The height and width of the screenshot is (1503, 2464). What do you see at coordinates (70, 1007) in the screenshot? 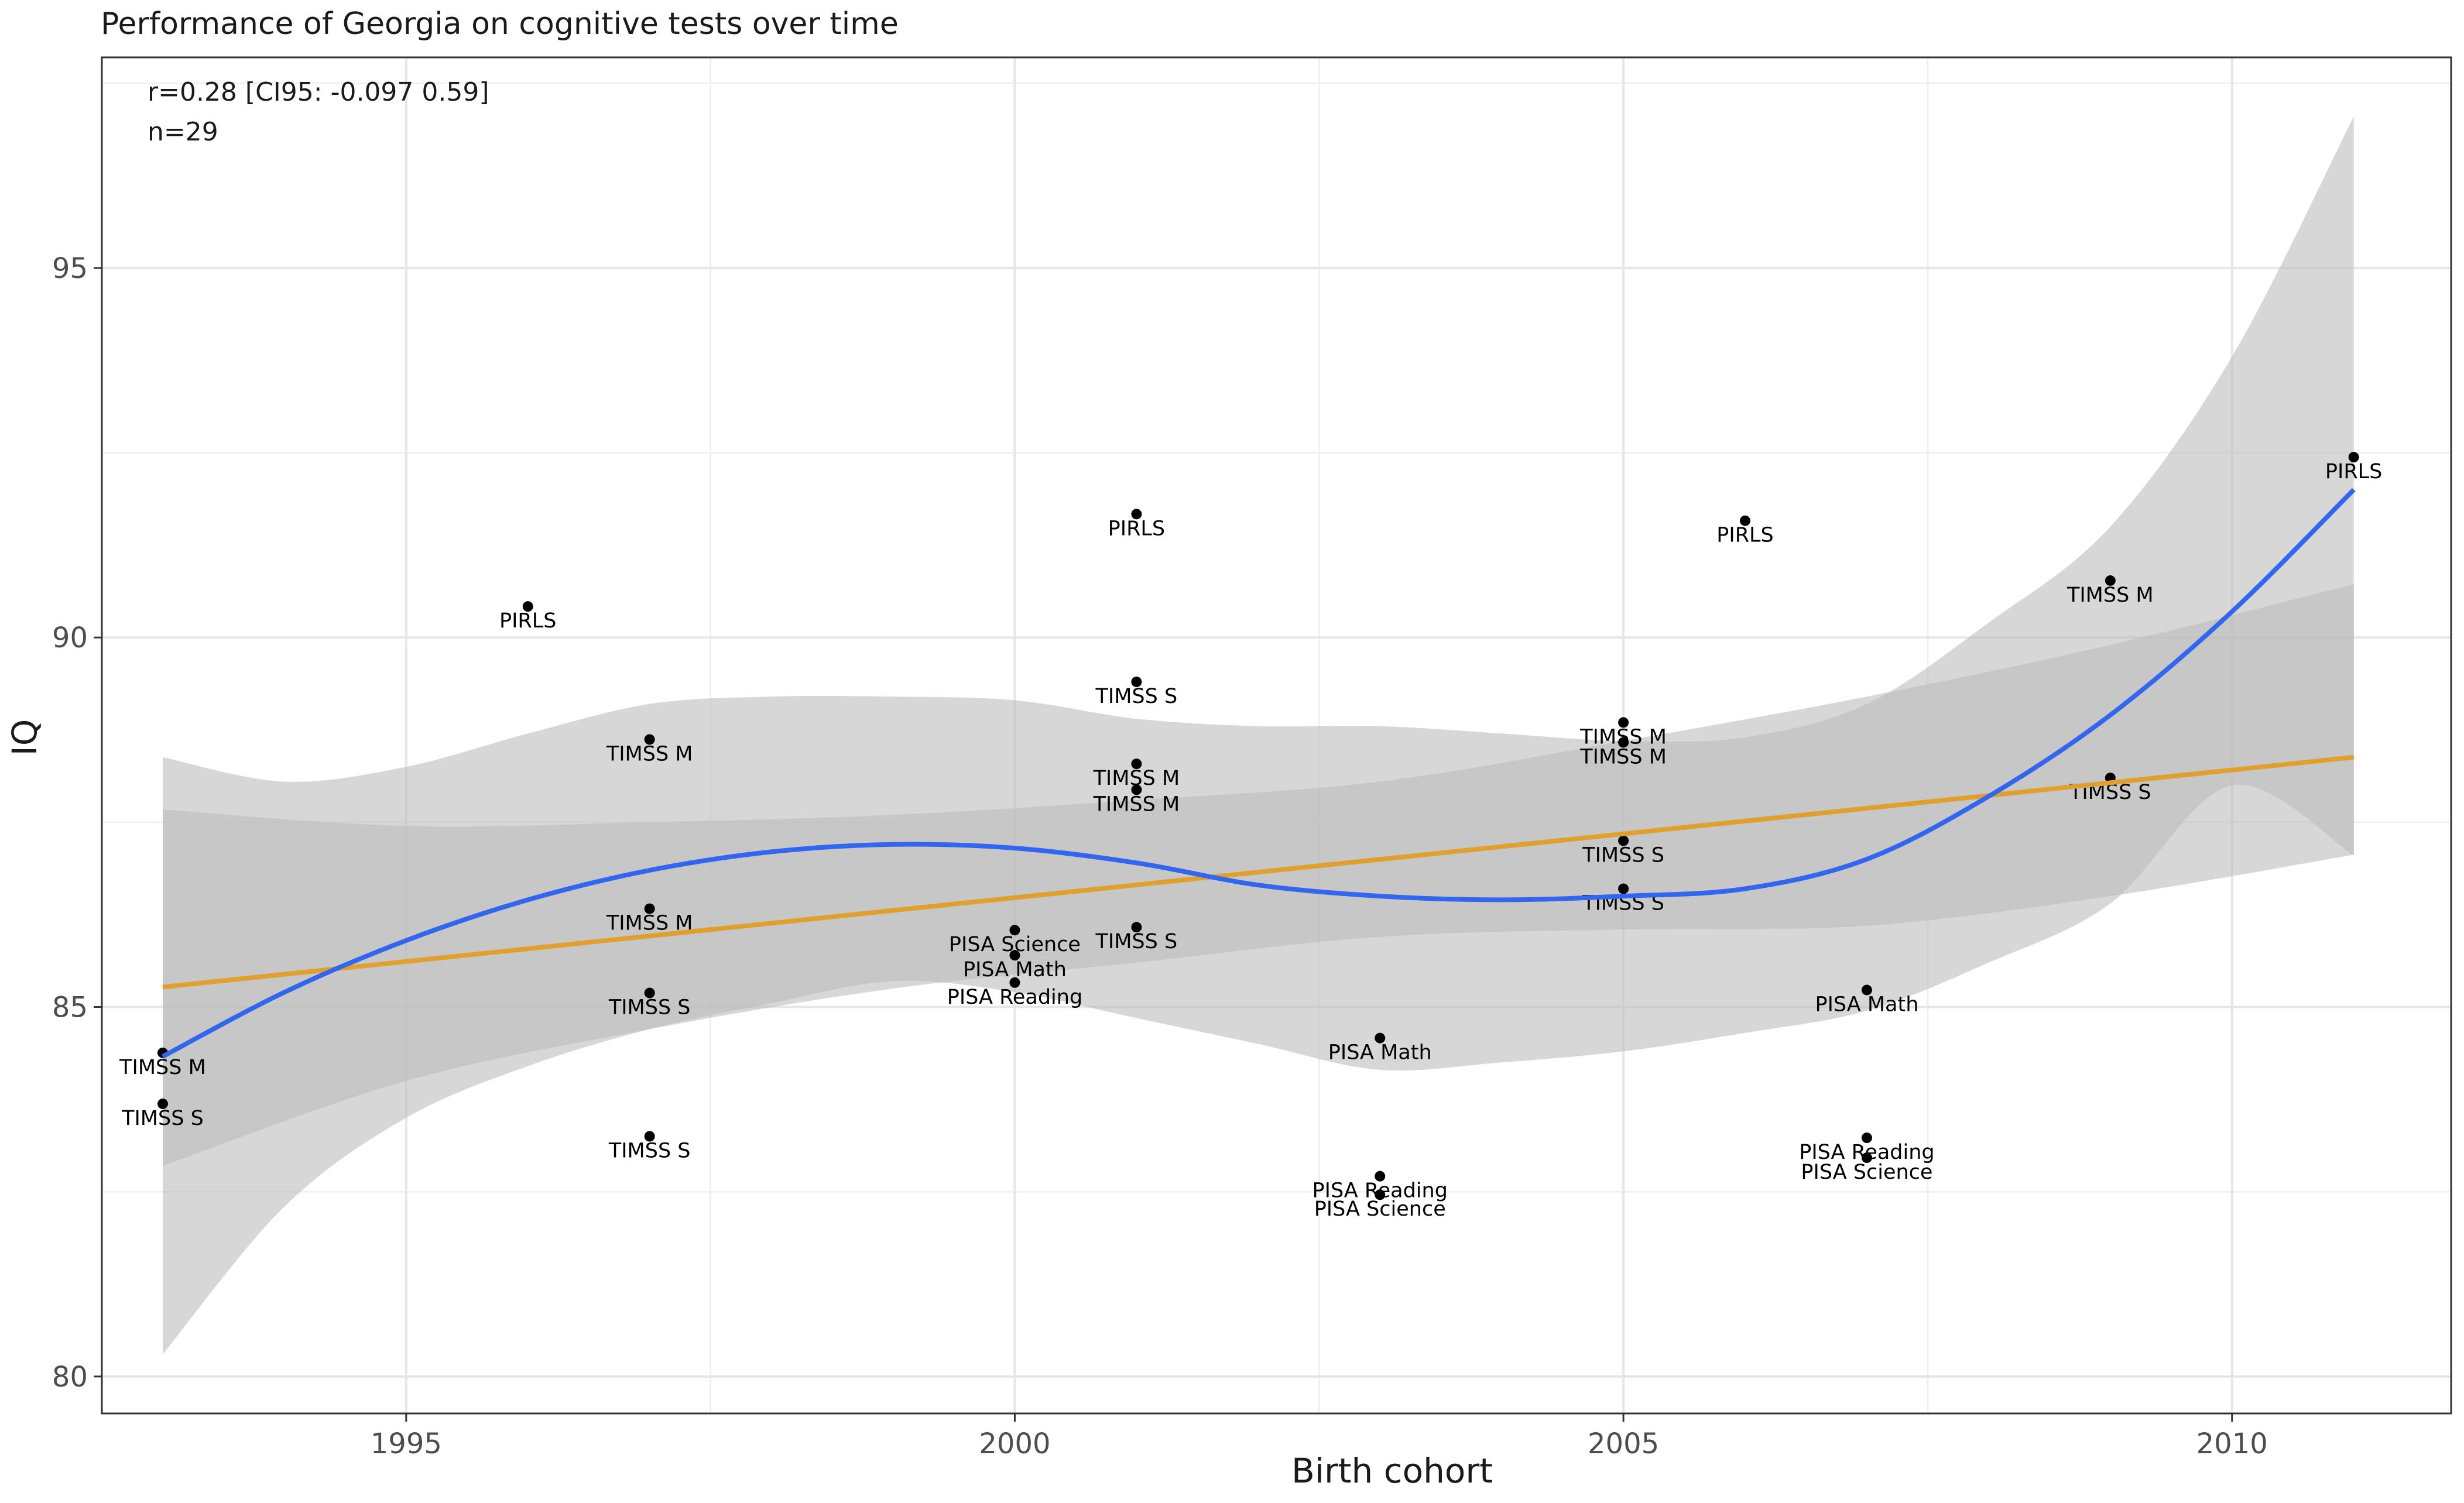
I see `y-tick-label: 85` at bounding box center [70, 1007].